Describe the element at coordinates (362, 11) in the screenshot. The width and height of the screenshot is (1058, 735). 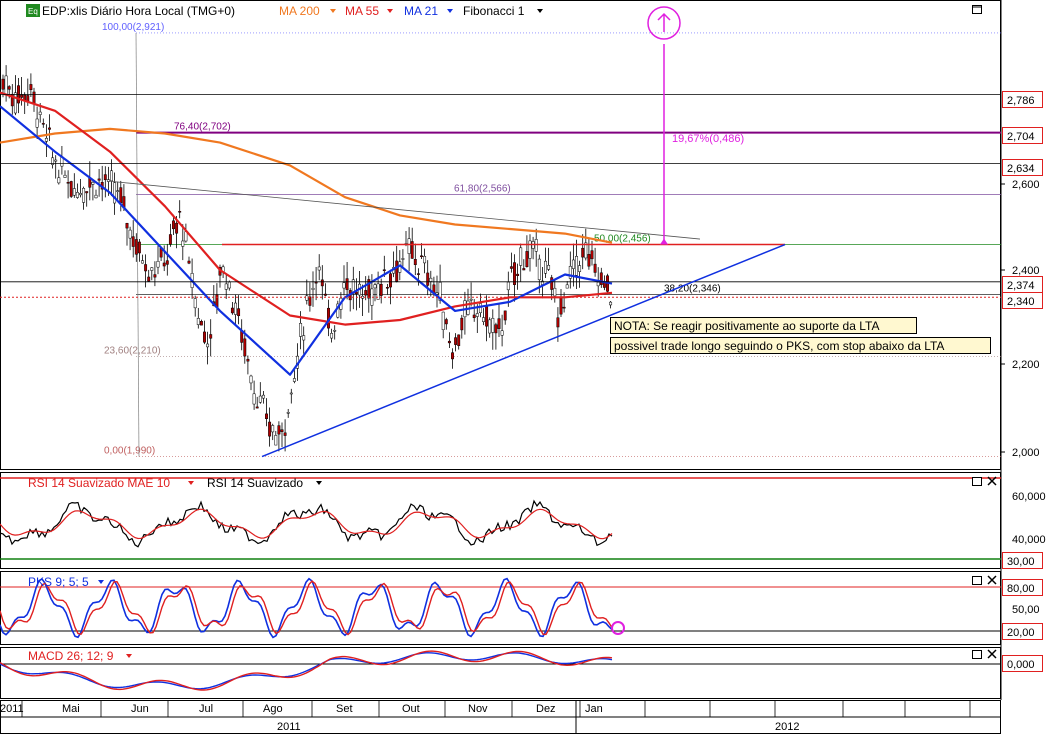
I see `legend-ma55: MA 55` at that location.